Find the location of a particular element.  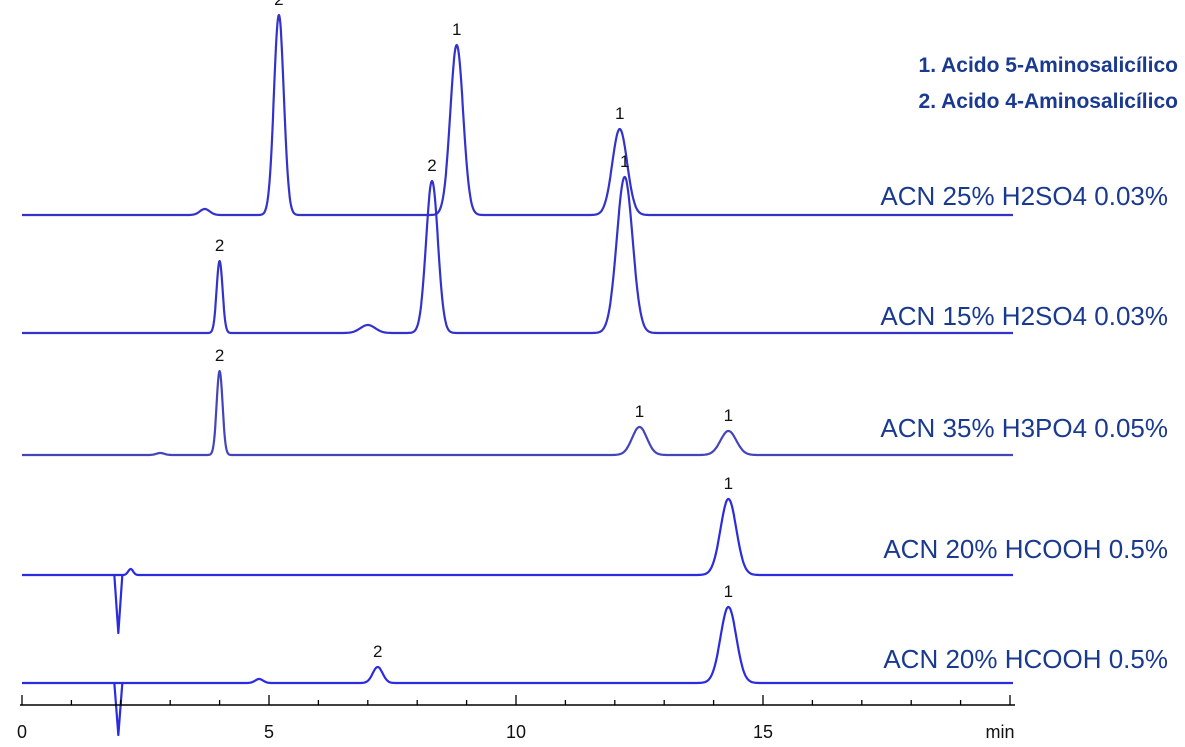

x-tick-label-0: 0 is located at coordinates (22, 732).